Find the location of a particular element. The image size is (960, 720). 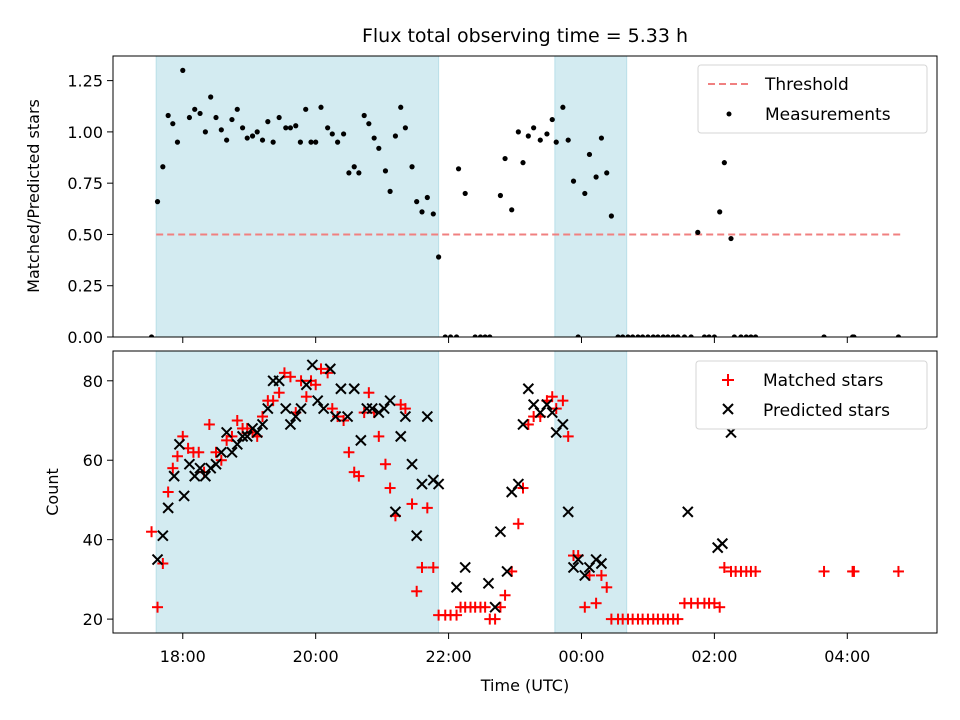

x-tick-label: 20:00 is located at coordinates (316, 656).